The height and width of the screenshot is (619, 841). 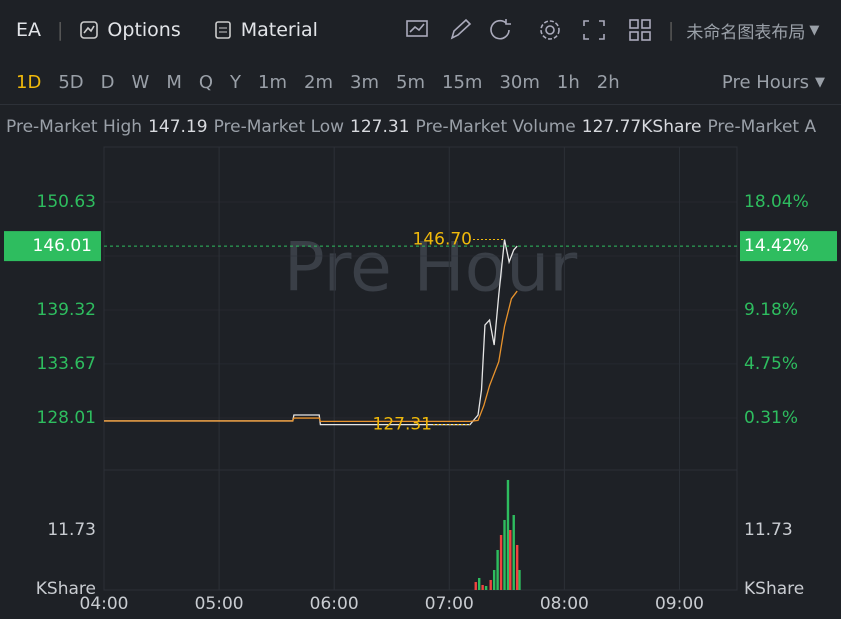 I want to click on timeframe: 1m, so click(x=273, y=82).